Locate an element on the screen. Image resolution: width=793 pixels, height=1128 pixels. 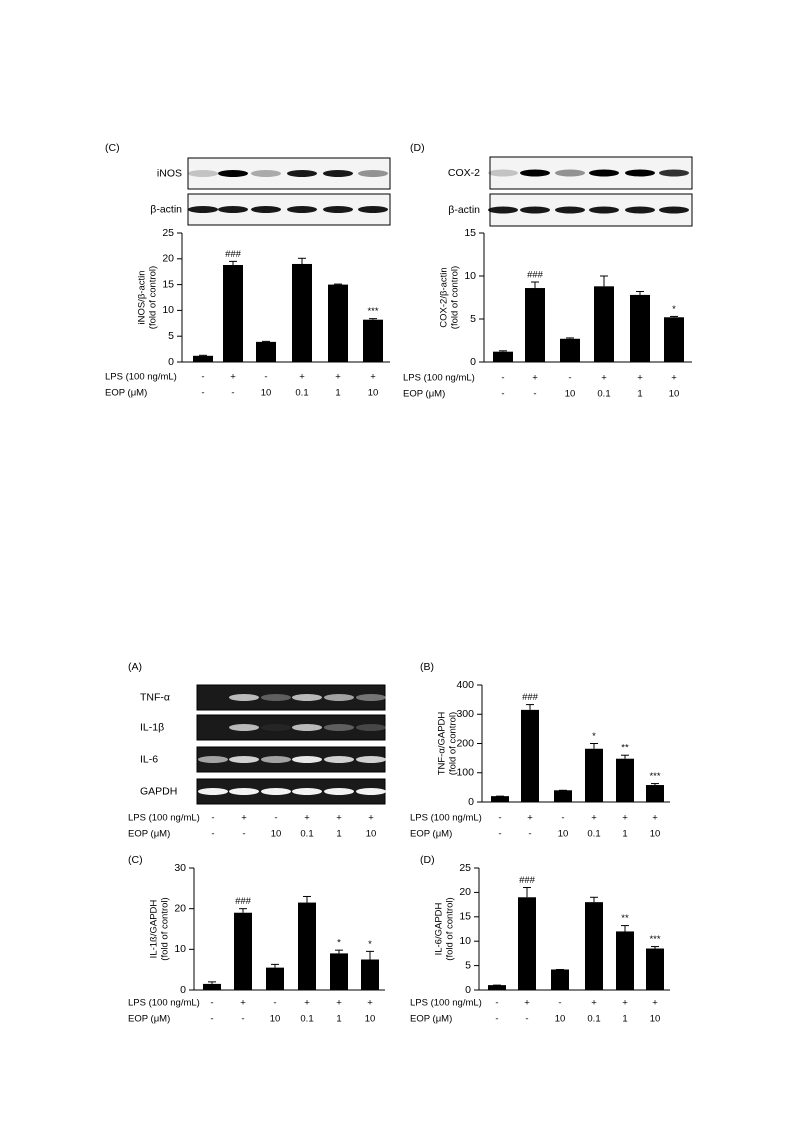
blot-label: GAPDH is located at coordinates (158, 791).